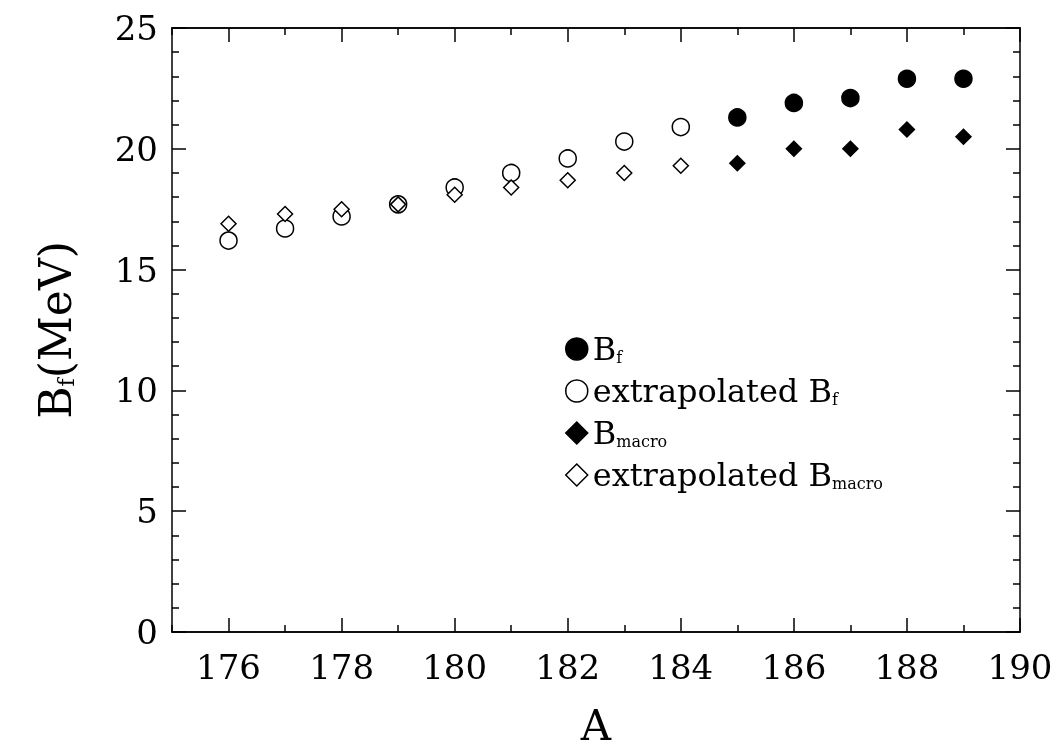 The image size is (1061, 756). Describe the element at coordinates (55, 330) in the screenshot. I see `y-axis-title: Bf(MeV)` at that location.